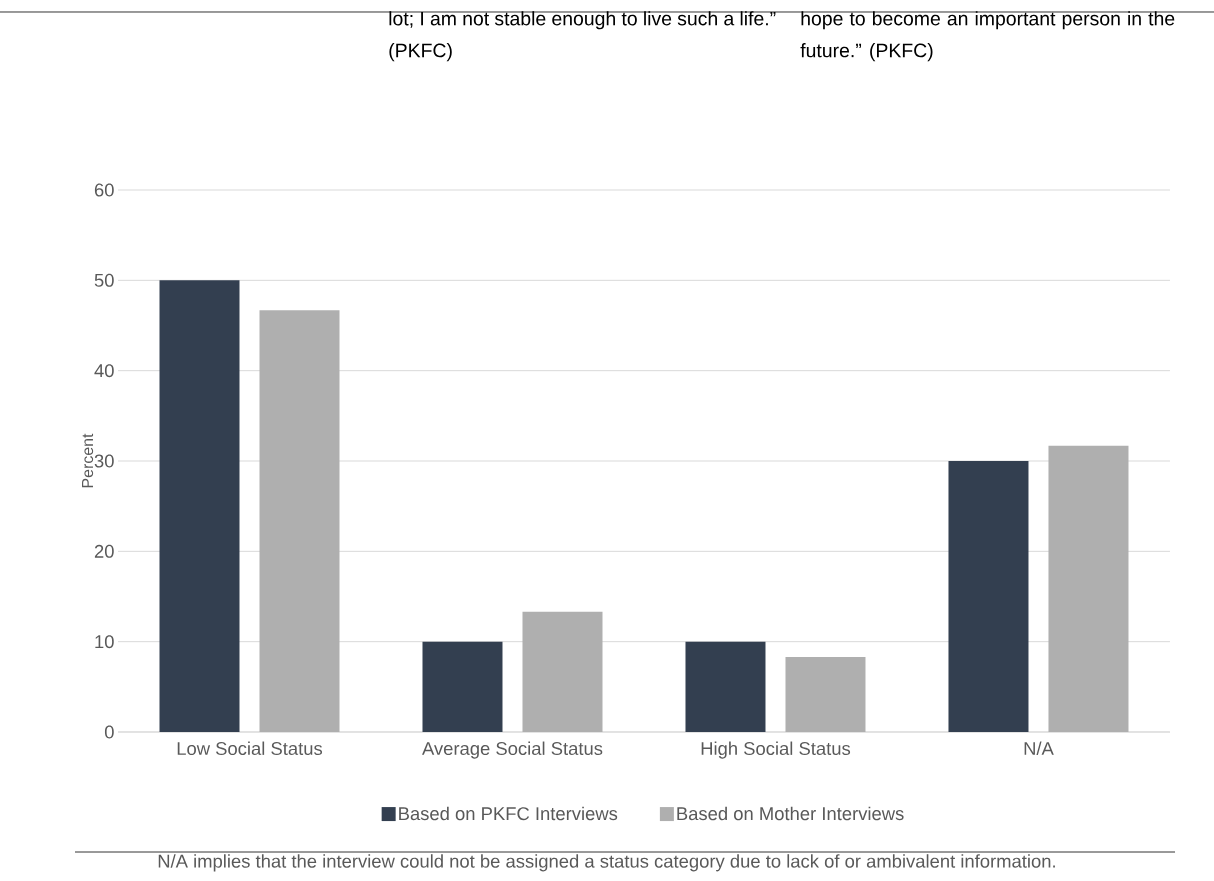 This screenshot has height=881, width=1214. What do you see at coordinates (1039, 748) in the screenshot?
I see `x-tick-label: N/A` at bounding box center [1039, 748].